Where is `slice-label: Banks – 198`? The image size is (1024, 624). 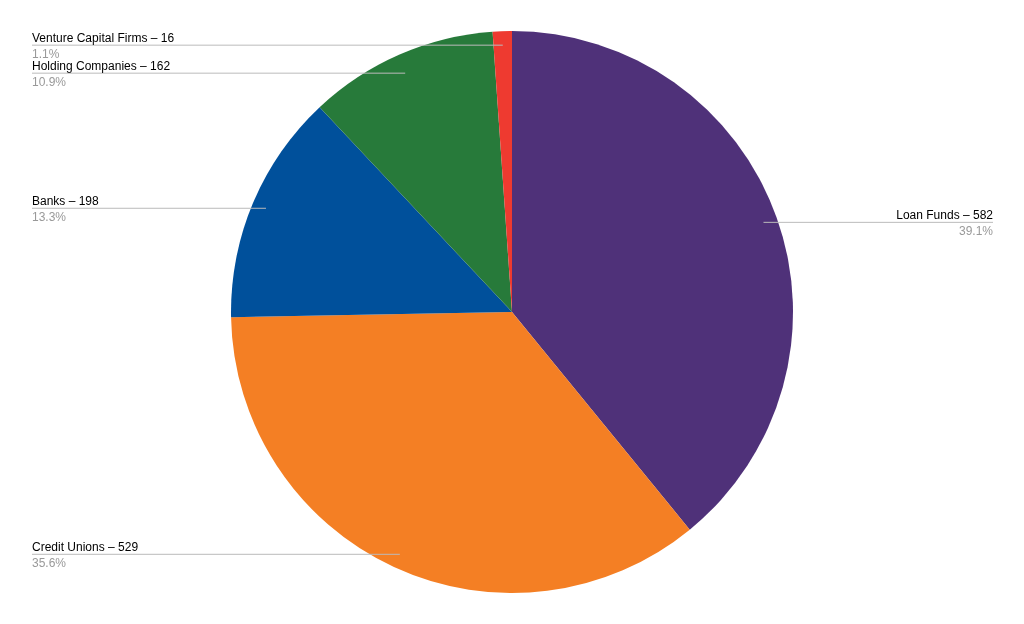
slice-label: Banks – 198 is located at coordinates (66, 201).